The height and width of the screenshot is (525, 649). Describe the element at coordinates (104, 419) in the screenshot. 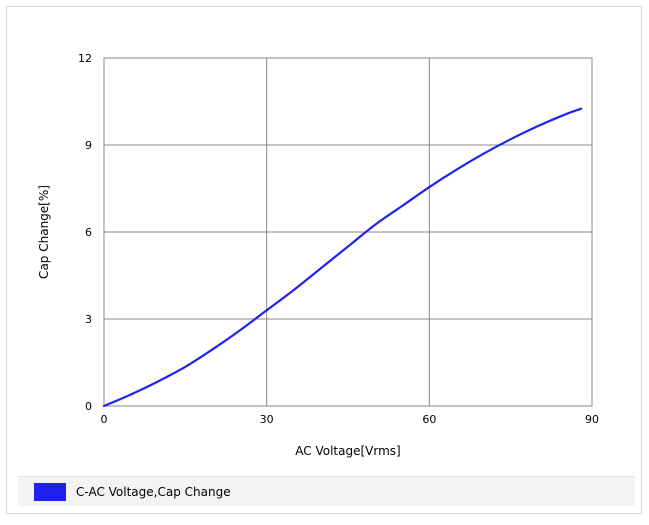

I see `x-tick-label: 0` at that location.